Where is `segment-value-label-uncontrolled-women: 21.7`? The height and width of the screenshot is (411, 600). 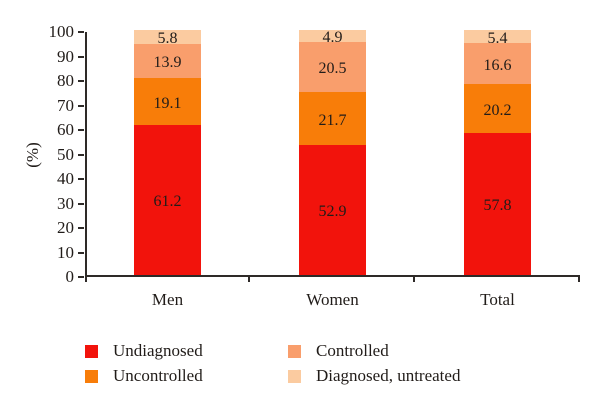 segment-value-label-uncontrolled-women: 21.7 is located at coordinates (332, 120).